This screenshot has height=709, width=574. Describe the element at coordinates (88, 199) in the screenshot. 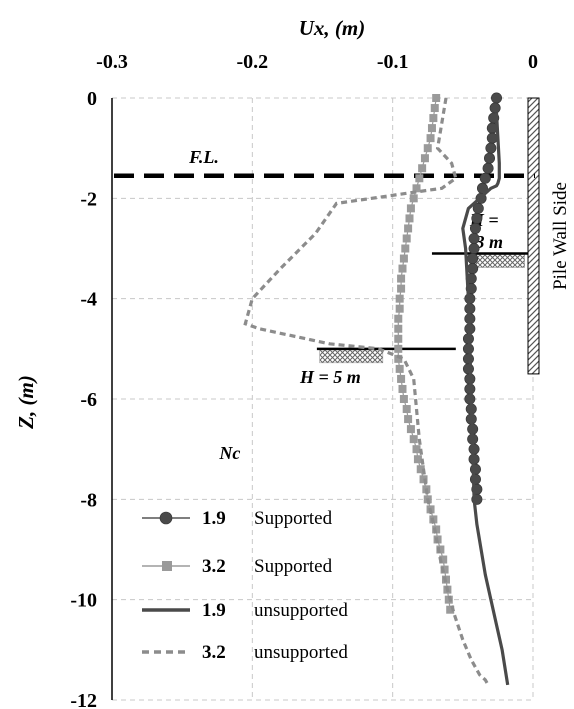

I see `y-tick-label: -2` at that location.